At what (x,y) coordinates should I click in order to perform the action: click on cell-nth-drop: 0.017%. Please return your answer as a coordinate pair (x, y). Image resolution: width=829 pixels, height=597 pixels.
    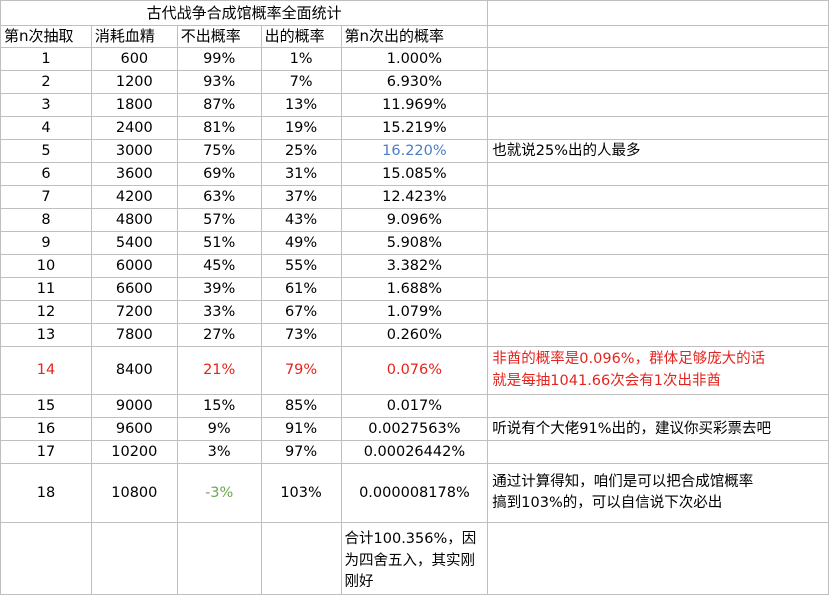
    Looking at the image, I should click on (414, 406).